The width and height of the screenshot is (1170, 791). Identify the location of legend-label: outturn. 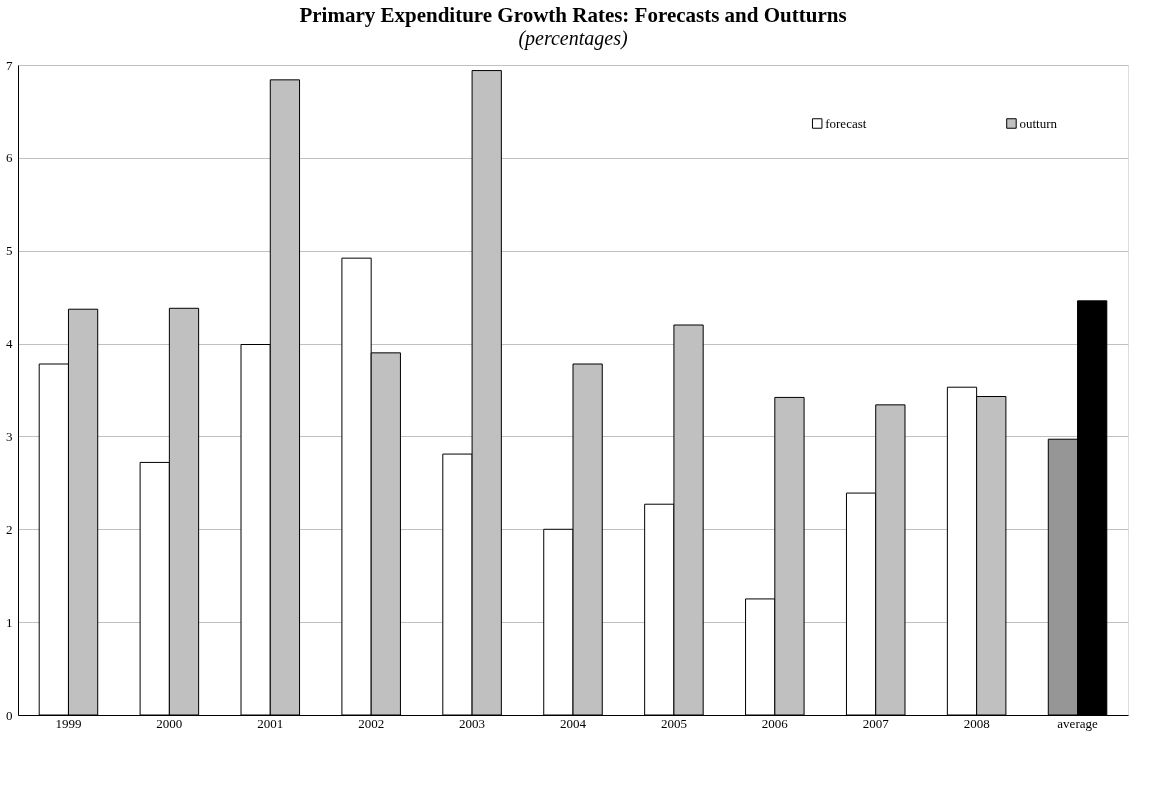
(1038, 123).